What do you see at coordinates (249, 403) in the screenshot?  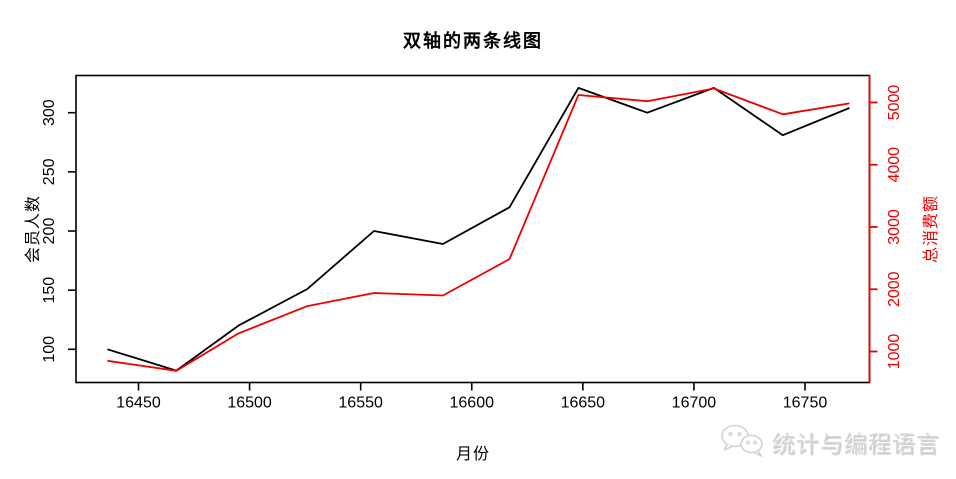 I see `x-tick-label: 16500` at bounding box center [249, 403].